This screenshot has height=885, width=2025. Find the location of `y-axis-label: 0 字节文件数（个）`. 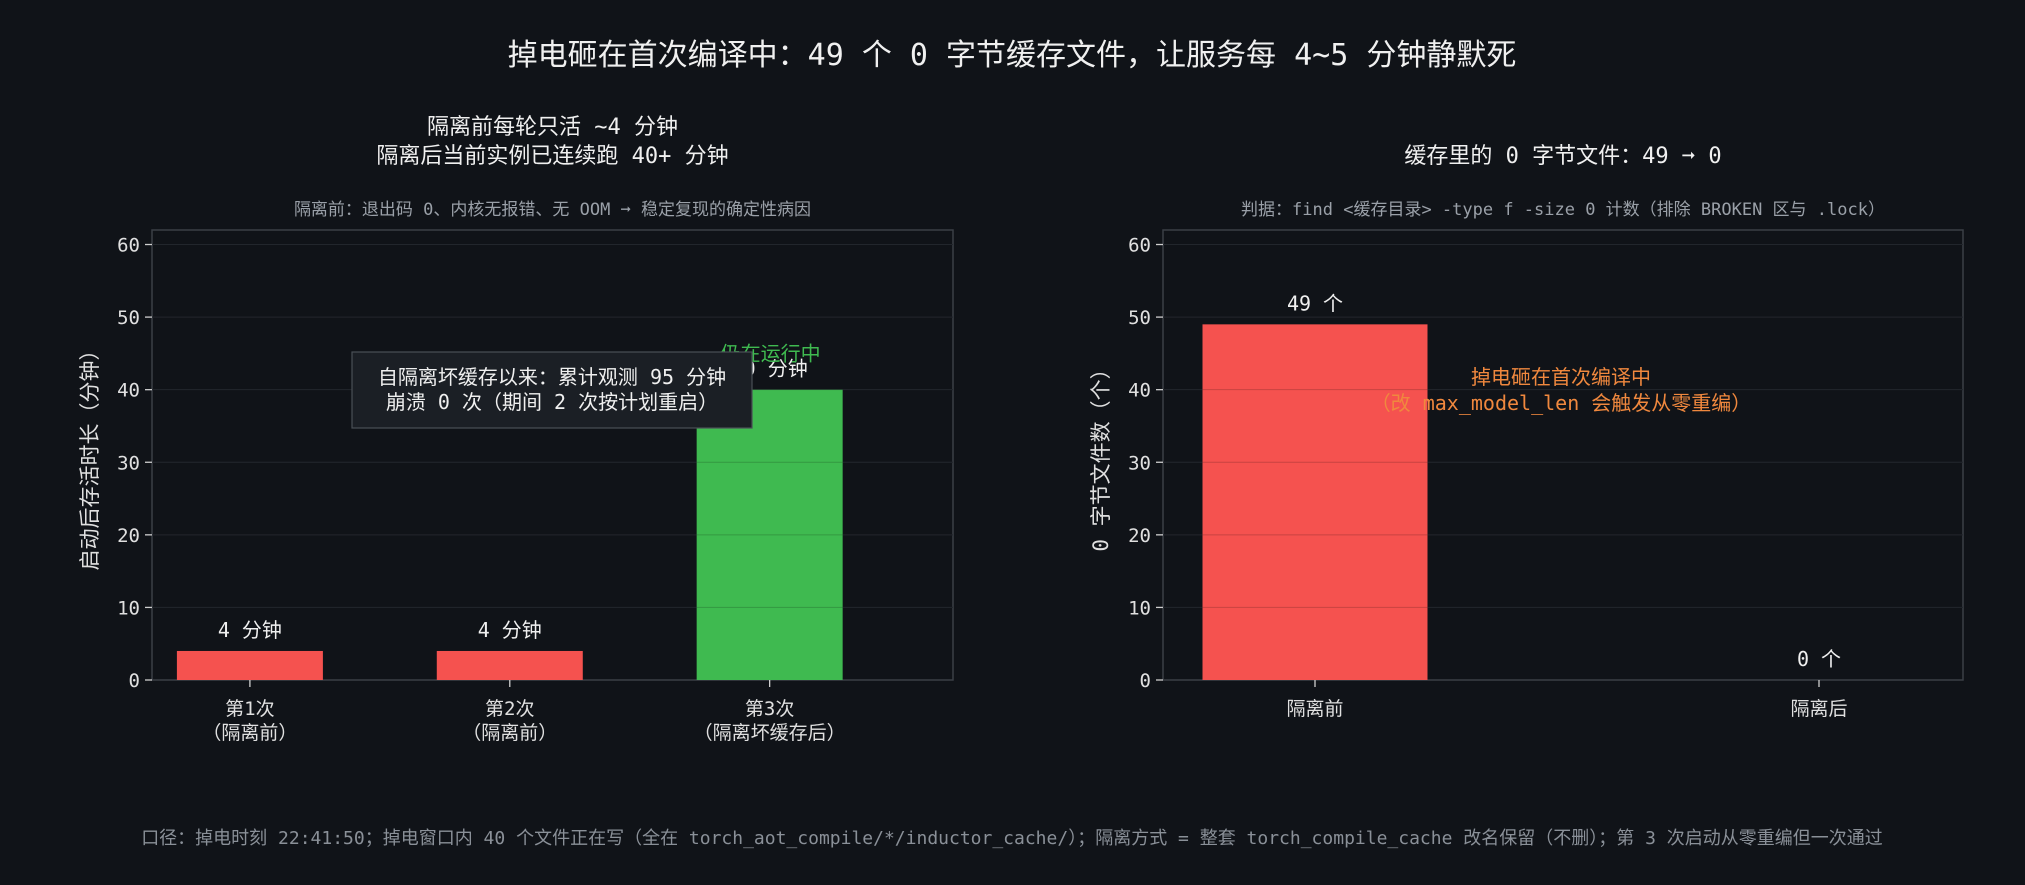

y-axis-label: 0 字节文件数（个） is located at coordinates (1101, 454).